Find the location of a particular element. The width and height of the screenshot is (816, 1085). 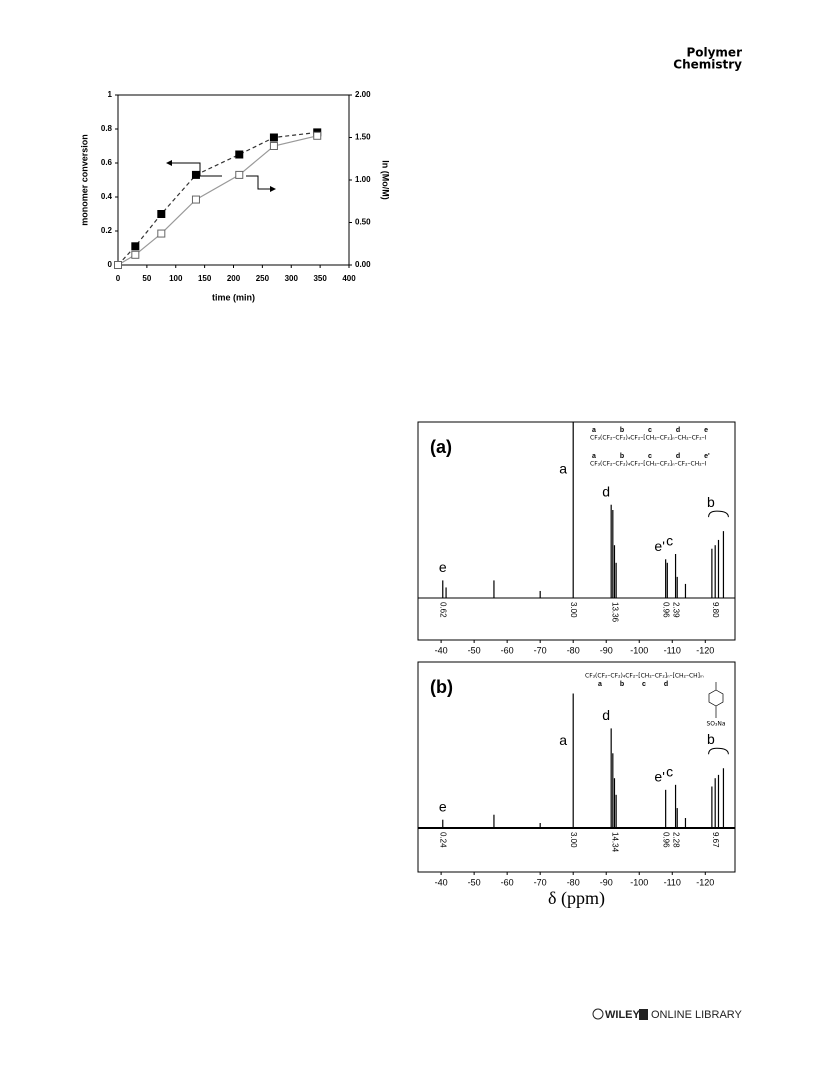

journal-name: Polymer is located at coordinates (714, 53).